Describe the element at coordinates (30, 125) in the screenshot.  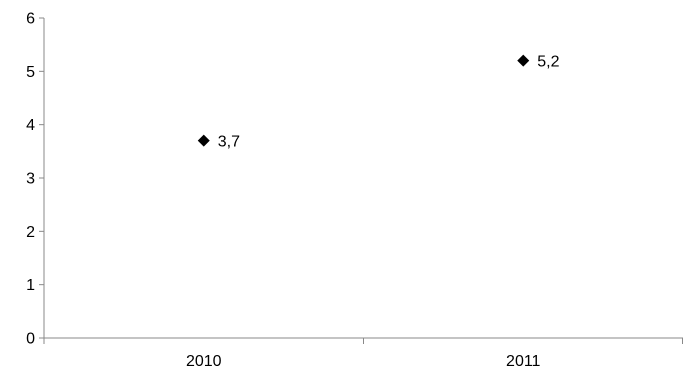
I see `y-tick-label: 4` at that location.